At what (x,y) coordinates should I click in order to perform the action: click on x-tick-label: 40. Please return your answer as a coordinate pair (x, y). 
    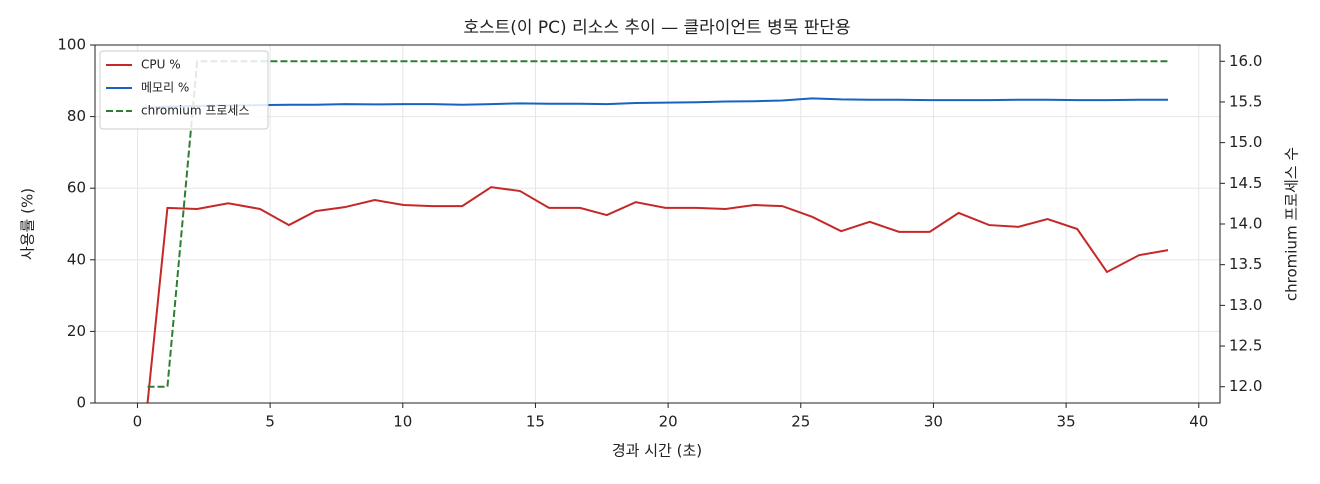
    Looking at the image, I should click on (1198, 422).